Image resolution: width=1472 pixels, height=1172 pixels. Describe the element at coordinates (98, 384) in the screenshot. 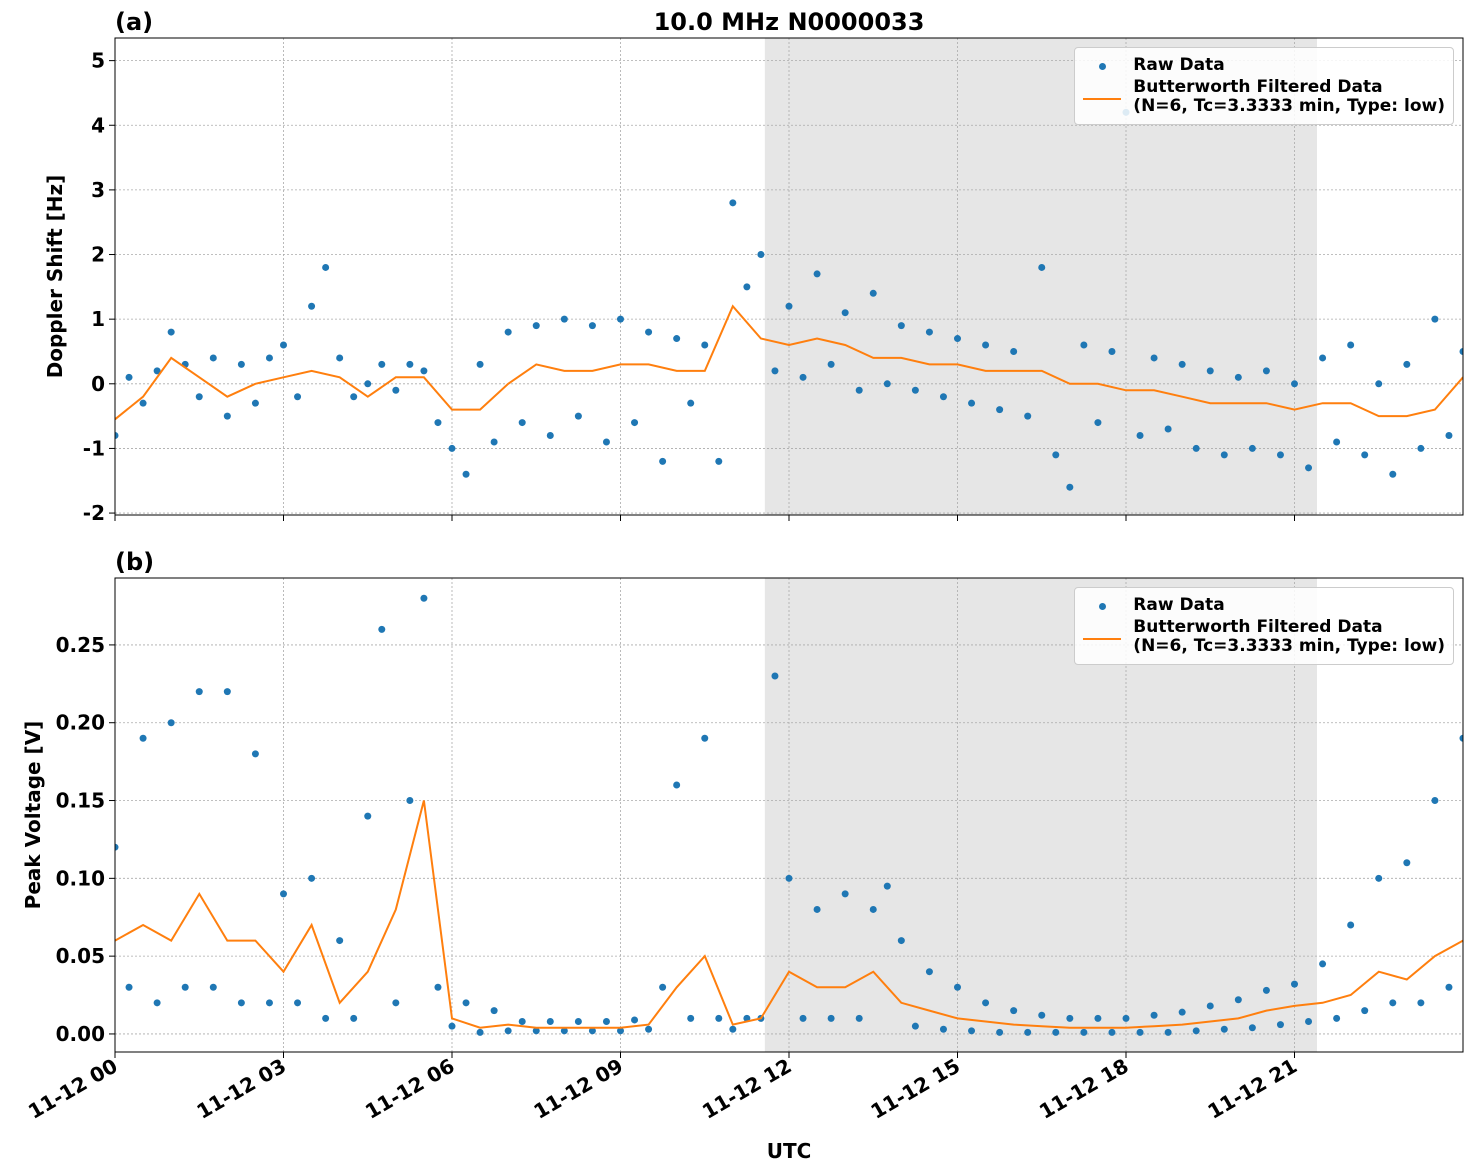

I see `y-tick-label: 0` at that location.